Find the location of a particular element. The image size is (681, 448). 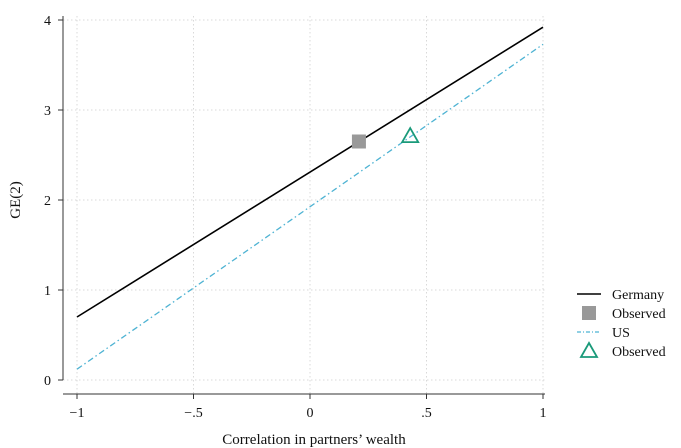

observed-point-triangle is located at coordinates (410, 135).